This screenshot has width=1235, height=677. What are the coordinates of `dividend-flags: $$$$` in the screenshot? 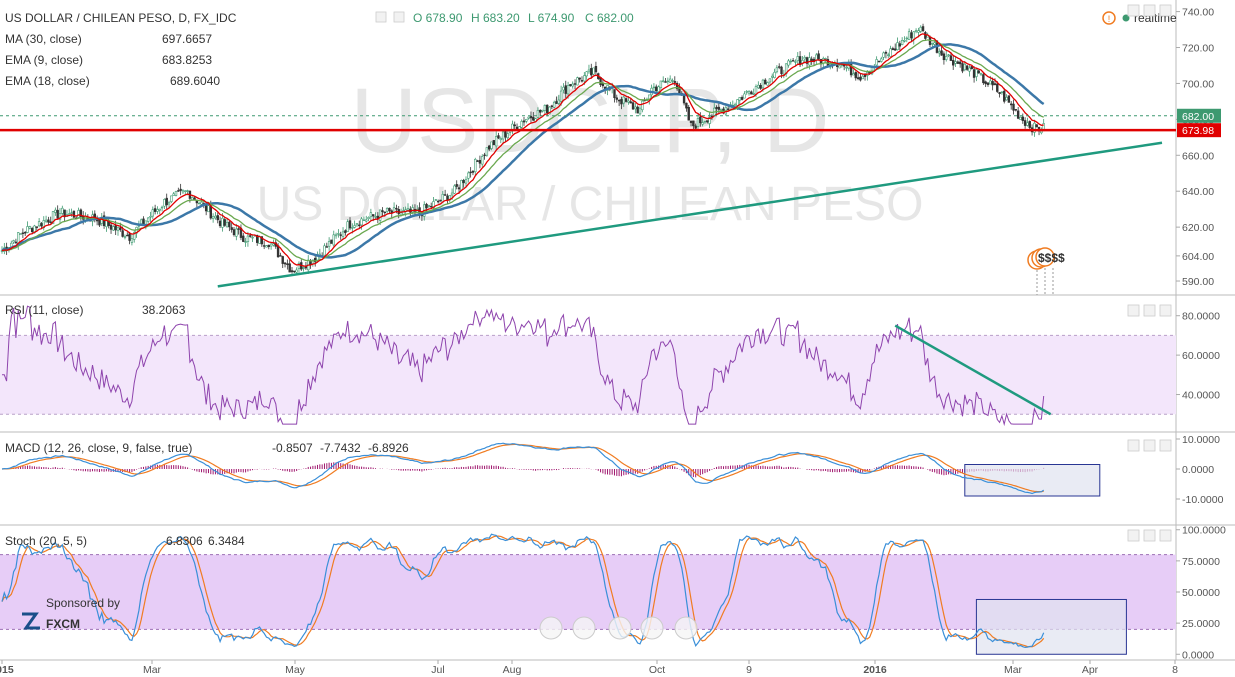 It's located at (1046, 271).